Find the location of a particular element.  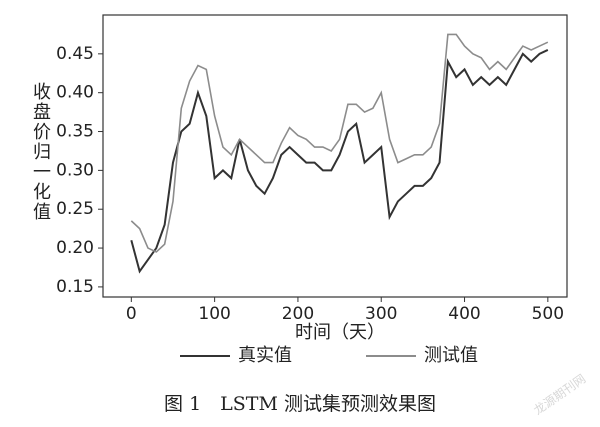

y-tick-label: 0.40 is located at coordinates (75, 93).